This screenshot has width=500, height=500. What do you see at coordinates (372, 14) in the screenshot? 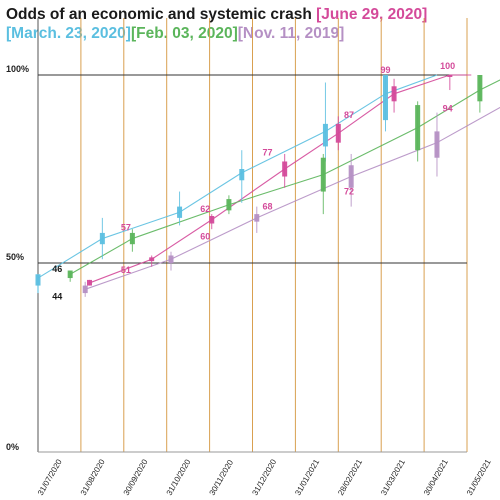
I see `chart-title-scenario-1: [June 29, 2020]` at bounding box center [372, 14].